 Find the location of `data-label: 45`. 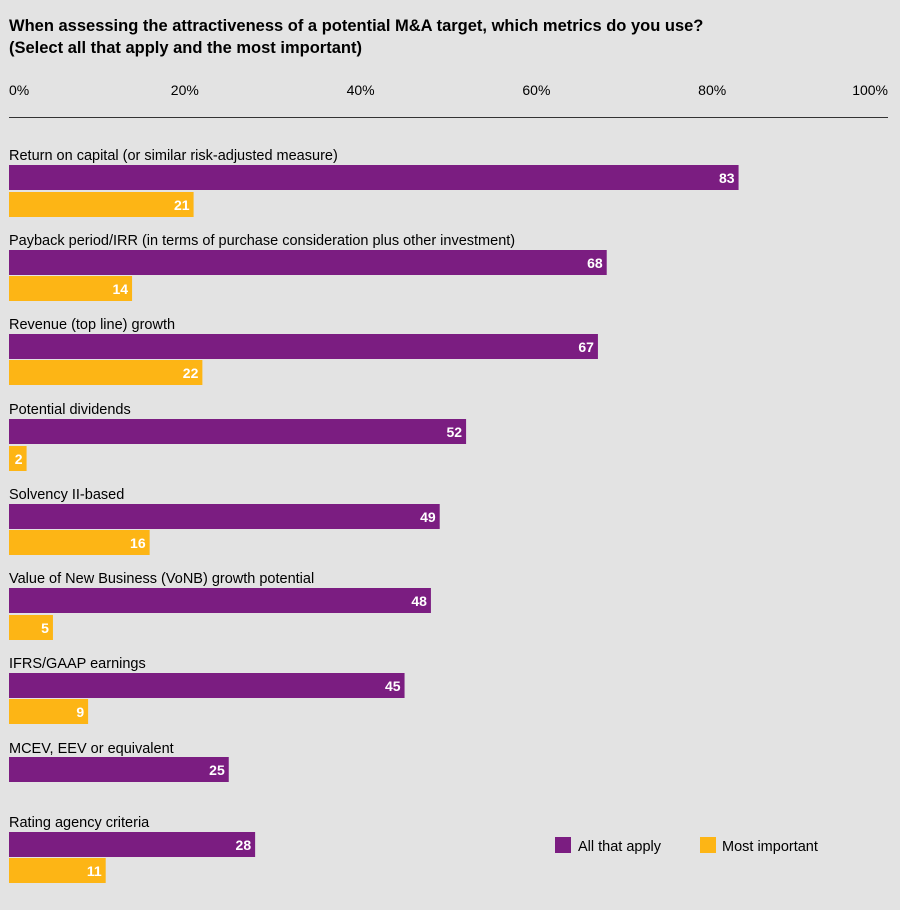

data-label: 45 is located at coordinates (393, 686).